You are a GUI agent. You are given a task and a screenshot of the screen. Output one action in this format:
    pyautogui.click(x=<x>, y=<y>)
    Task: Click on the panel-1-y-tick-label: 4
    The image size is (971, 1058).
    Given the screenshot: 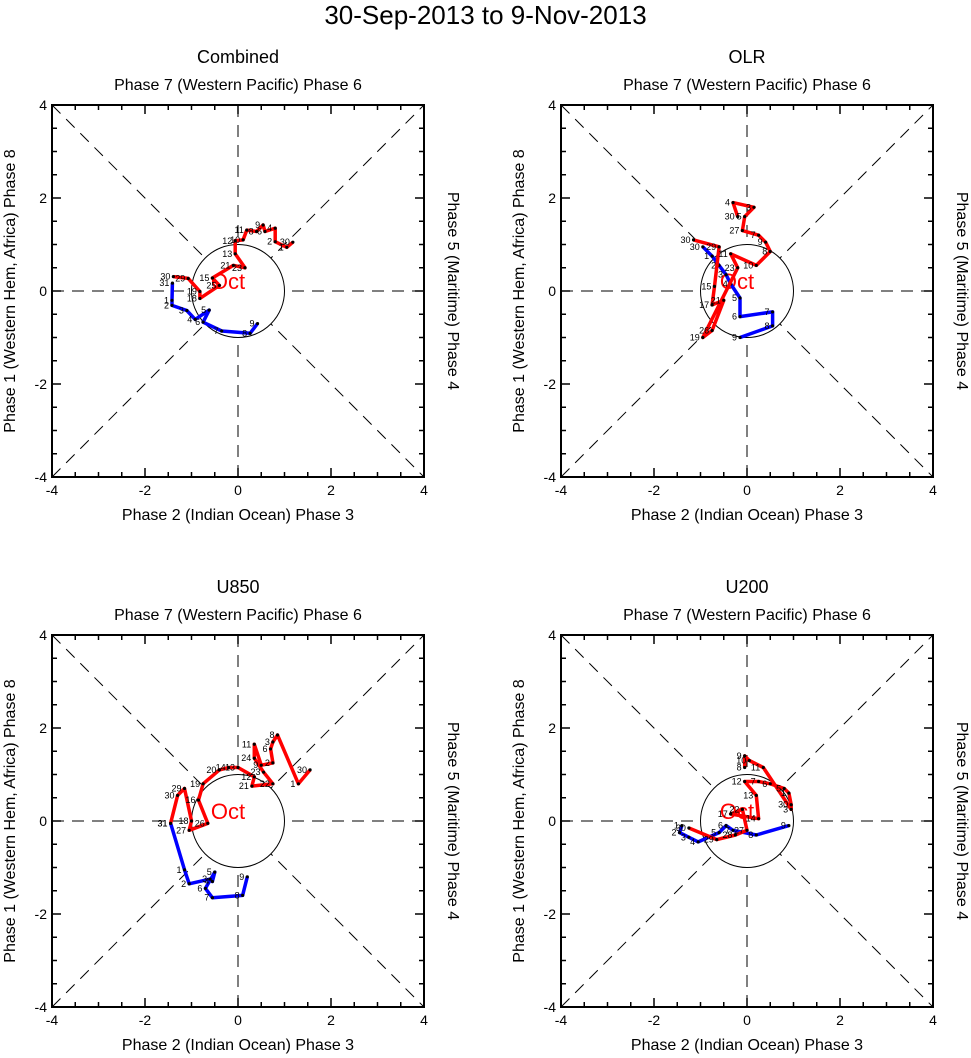 What is the action you would take?
    pyautogui.click(x=43, y=105)
    